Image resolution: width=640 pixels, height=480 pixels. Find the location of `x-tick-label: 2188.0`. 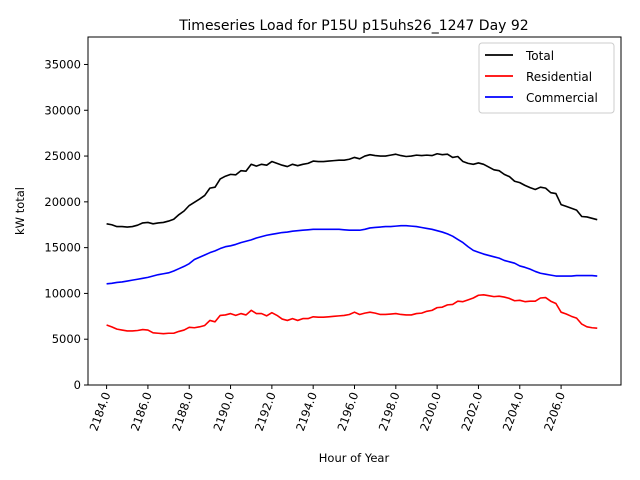

x-tick-label: 2188.0 is located at coordinates (182, 411).